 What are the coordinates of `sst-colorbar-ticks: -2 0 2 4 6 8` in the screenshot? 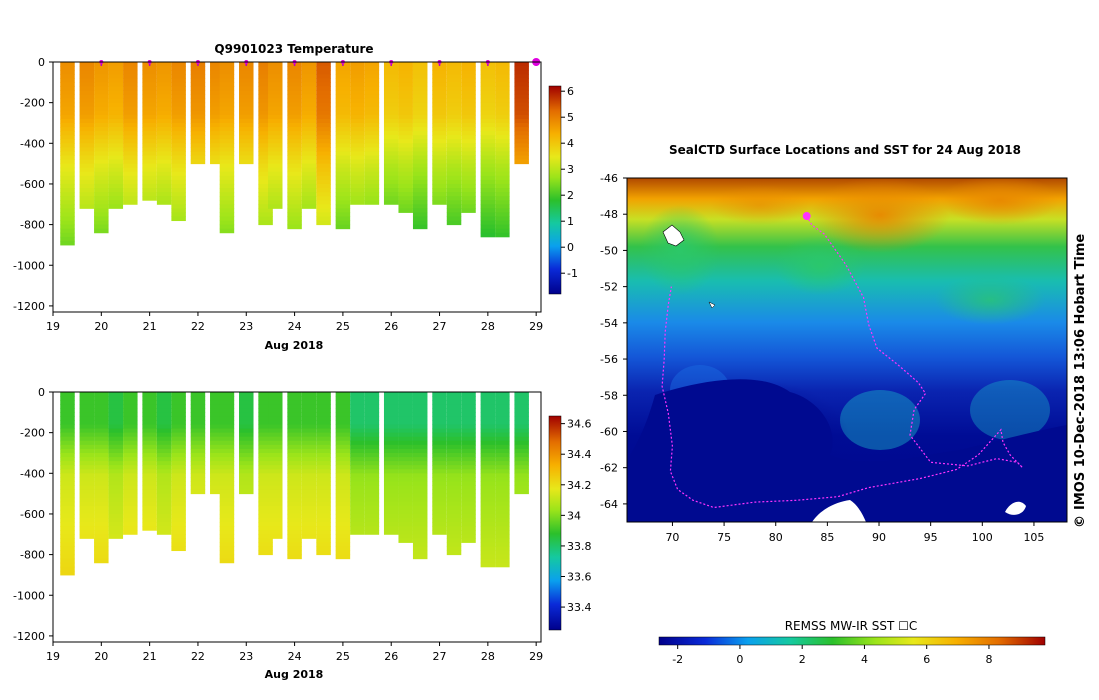 It's located at (832, 655).